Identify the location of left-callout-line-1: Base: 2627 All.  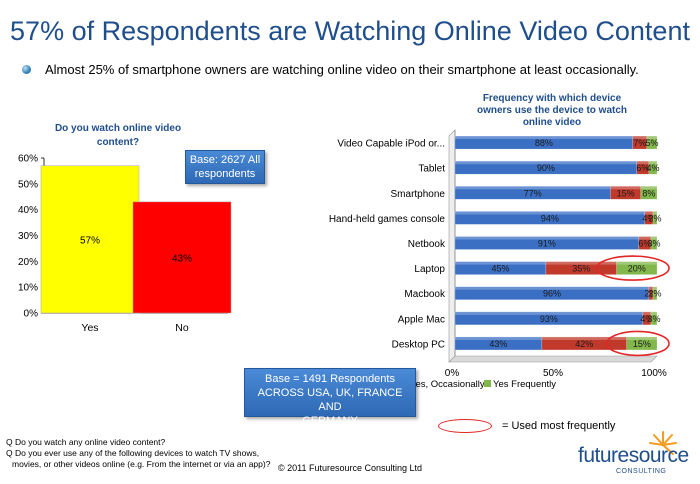
(225, 160).